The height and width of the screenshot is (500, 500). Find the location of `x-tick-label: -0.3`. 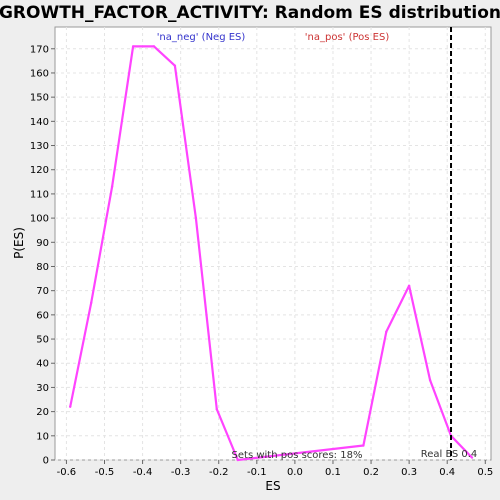

x-tick-label: -0.3 is located at coordinates (181, 472).